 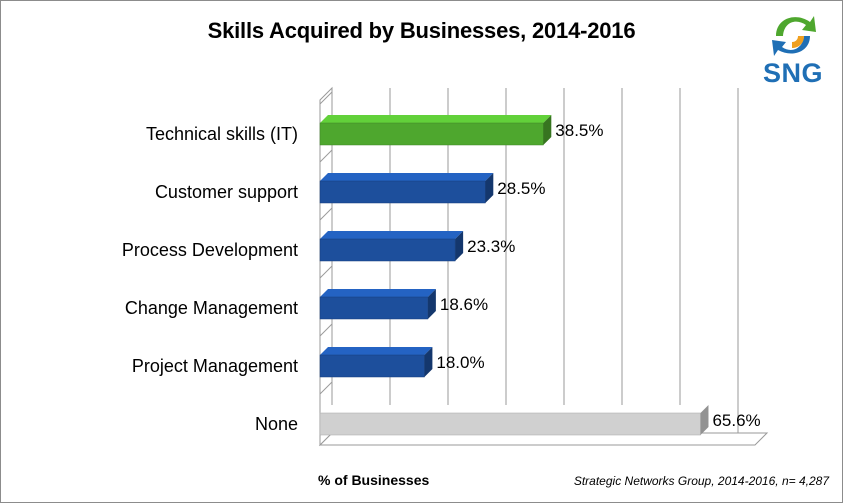 I want to click on category-label: Project Management, so click(x=215, y=366).